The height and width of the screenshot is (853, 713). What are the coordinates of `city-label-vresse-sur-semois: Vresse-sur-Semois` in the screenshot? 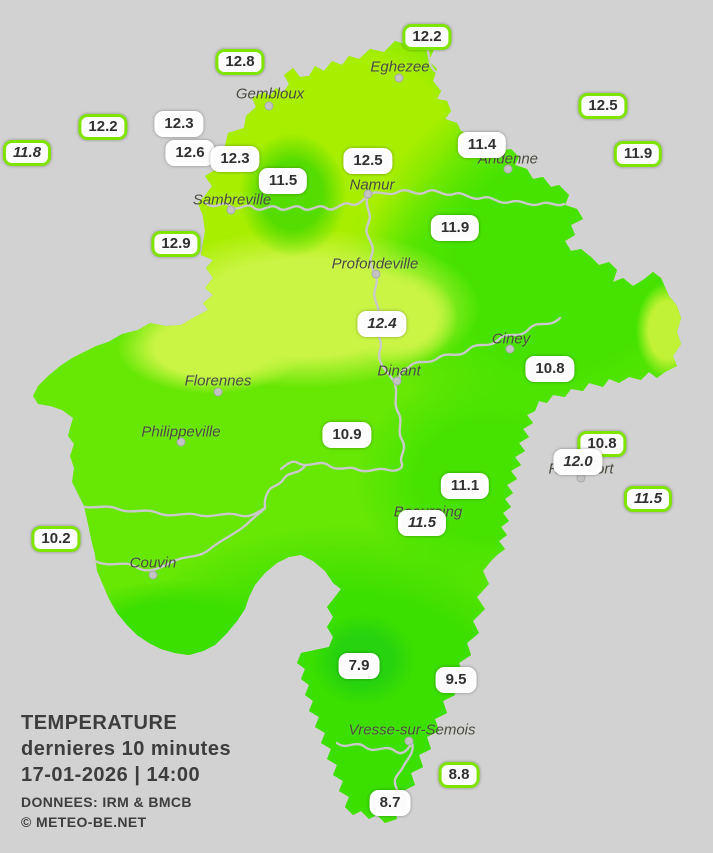 It's located at (412, 730).